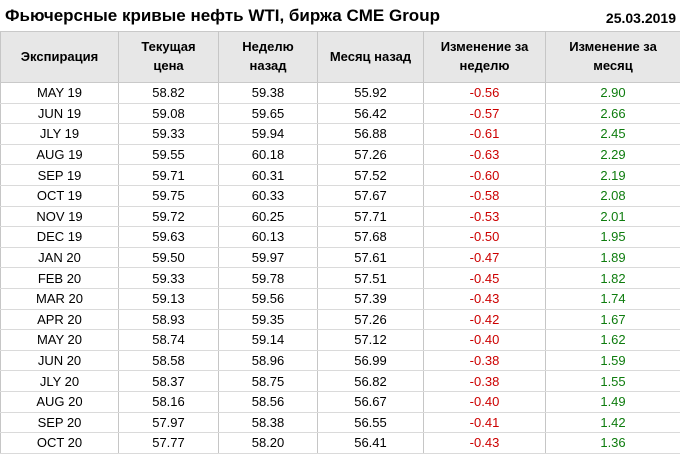 Image resolution: width=680 pixels, height=476 pixels. What do you see at coordinates (340, 175) in the screenshot?
I see `table-row: SEP 19 59.71 60.31 57.52 -0.60 2.19` at bounding box center [340, 175].